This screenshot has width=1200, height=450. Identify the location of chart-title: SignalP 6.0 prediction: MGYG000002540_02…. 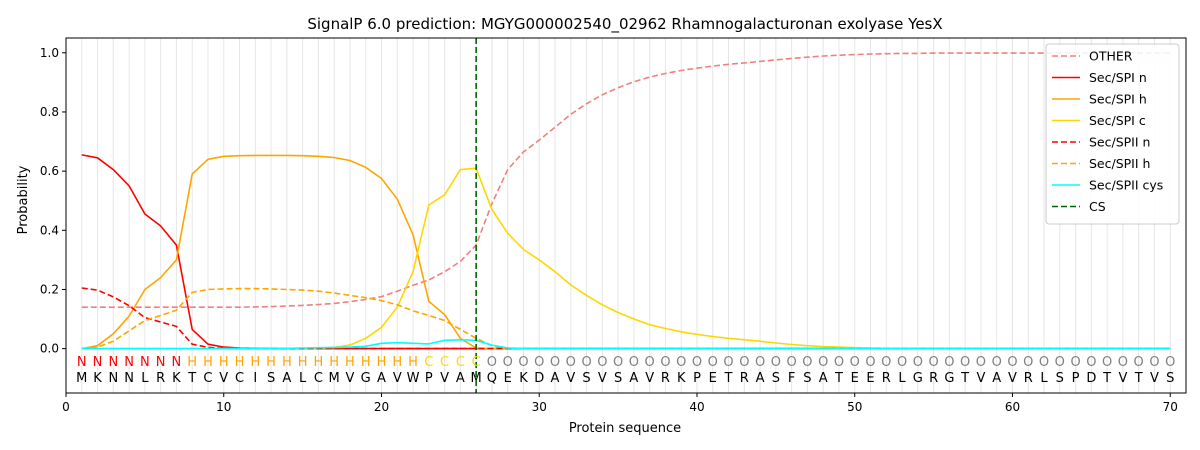
(624, 24).